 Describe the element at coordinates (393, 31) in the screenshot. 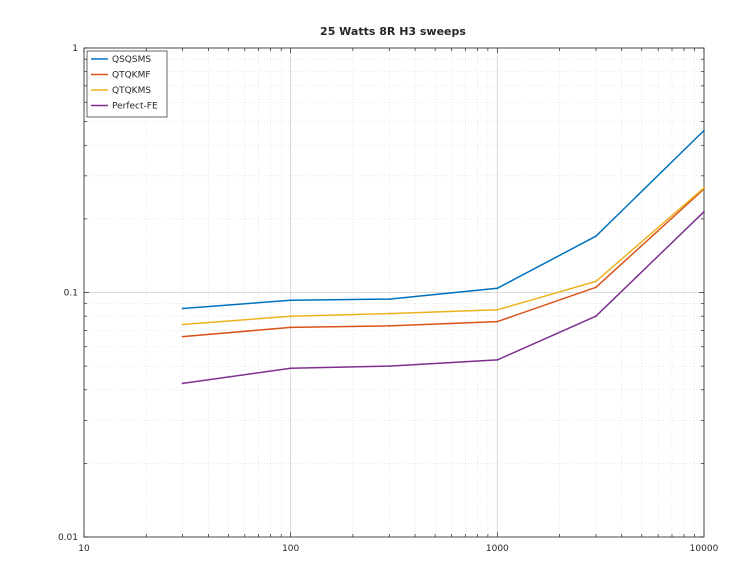

I see `chart-title: 25 Watts 8R H3 sweeps` at that location.